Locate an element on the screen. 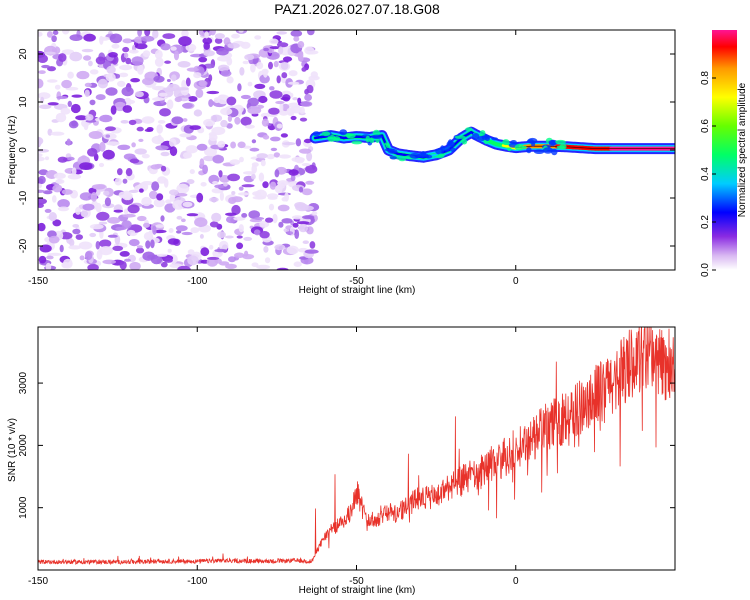  colorbar-tick-label: 0.2 is located at coordinates (705, 222).